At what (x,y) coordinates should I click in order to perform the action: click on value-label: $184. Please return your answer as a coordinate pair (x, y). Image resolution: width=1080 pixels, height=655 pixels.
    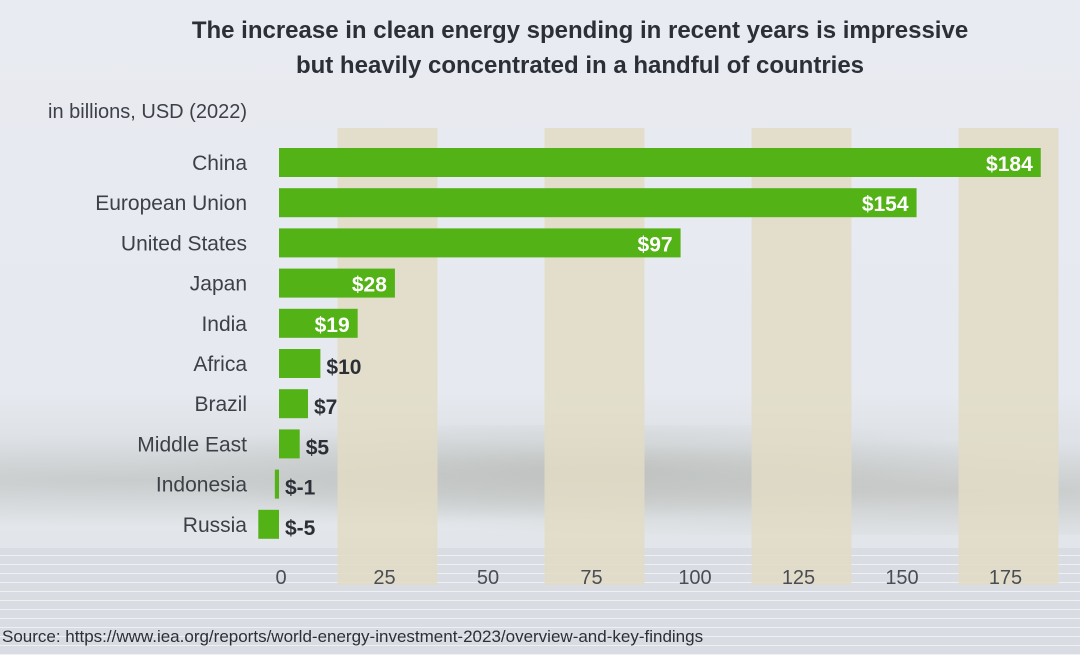
    Looking at the image, I should click on (1009, 164).